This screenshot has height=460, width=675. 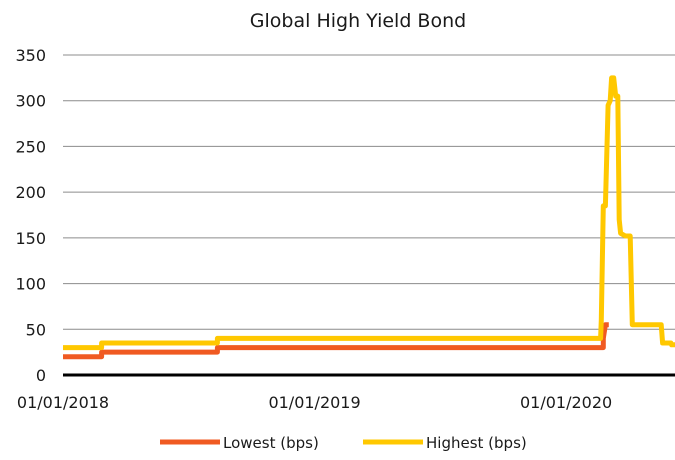 What do you see at coordinates (358, 21) in the screenshot?
I see `chart-title: Global High Yield Bond` at bounding box center [358, 21].